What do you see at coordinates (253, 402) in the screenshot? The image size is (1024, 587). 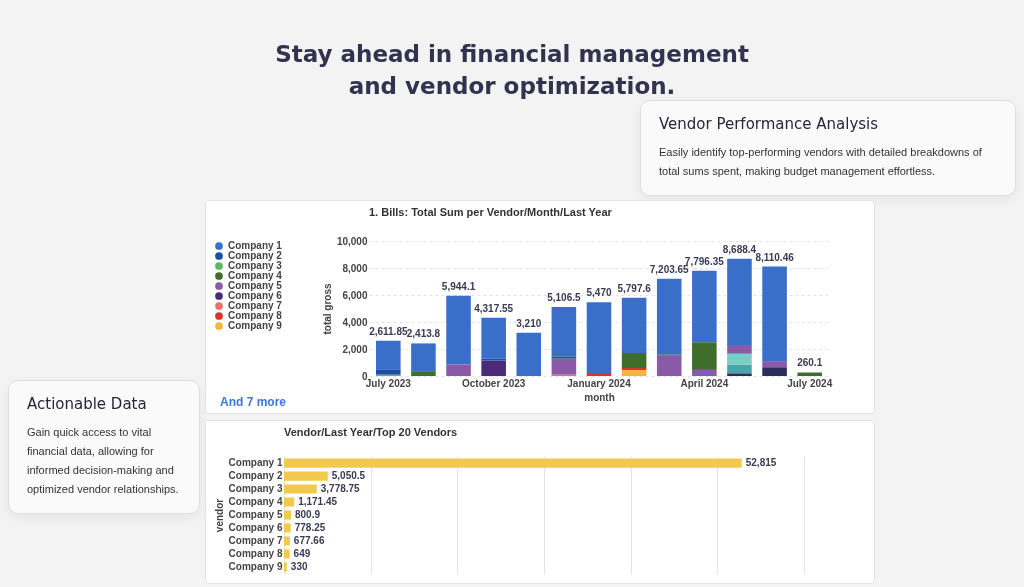 I see `text: And 7 more` at bounding box center [253, 402].